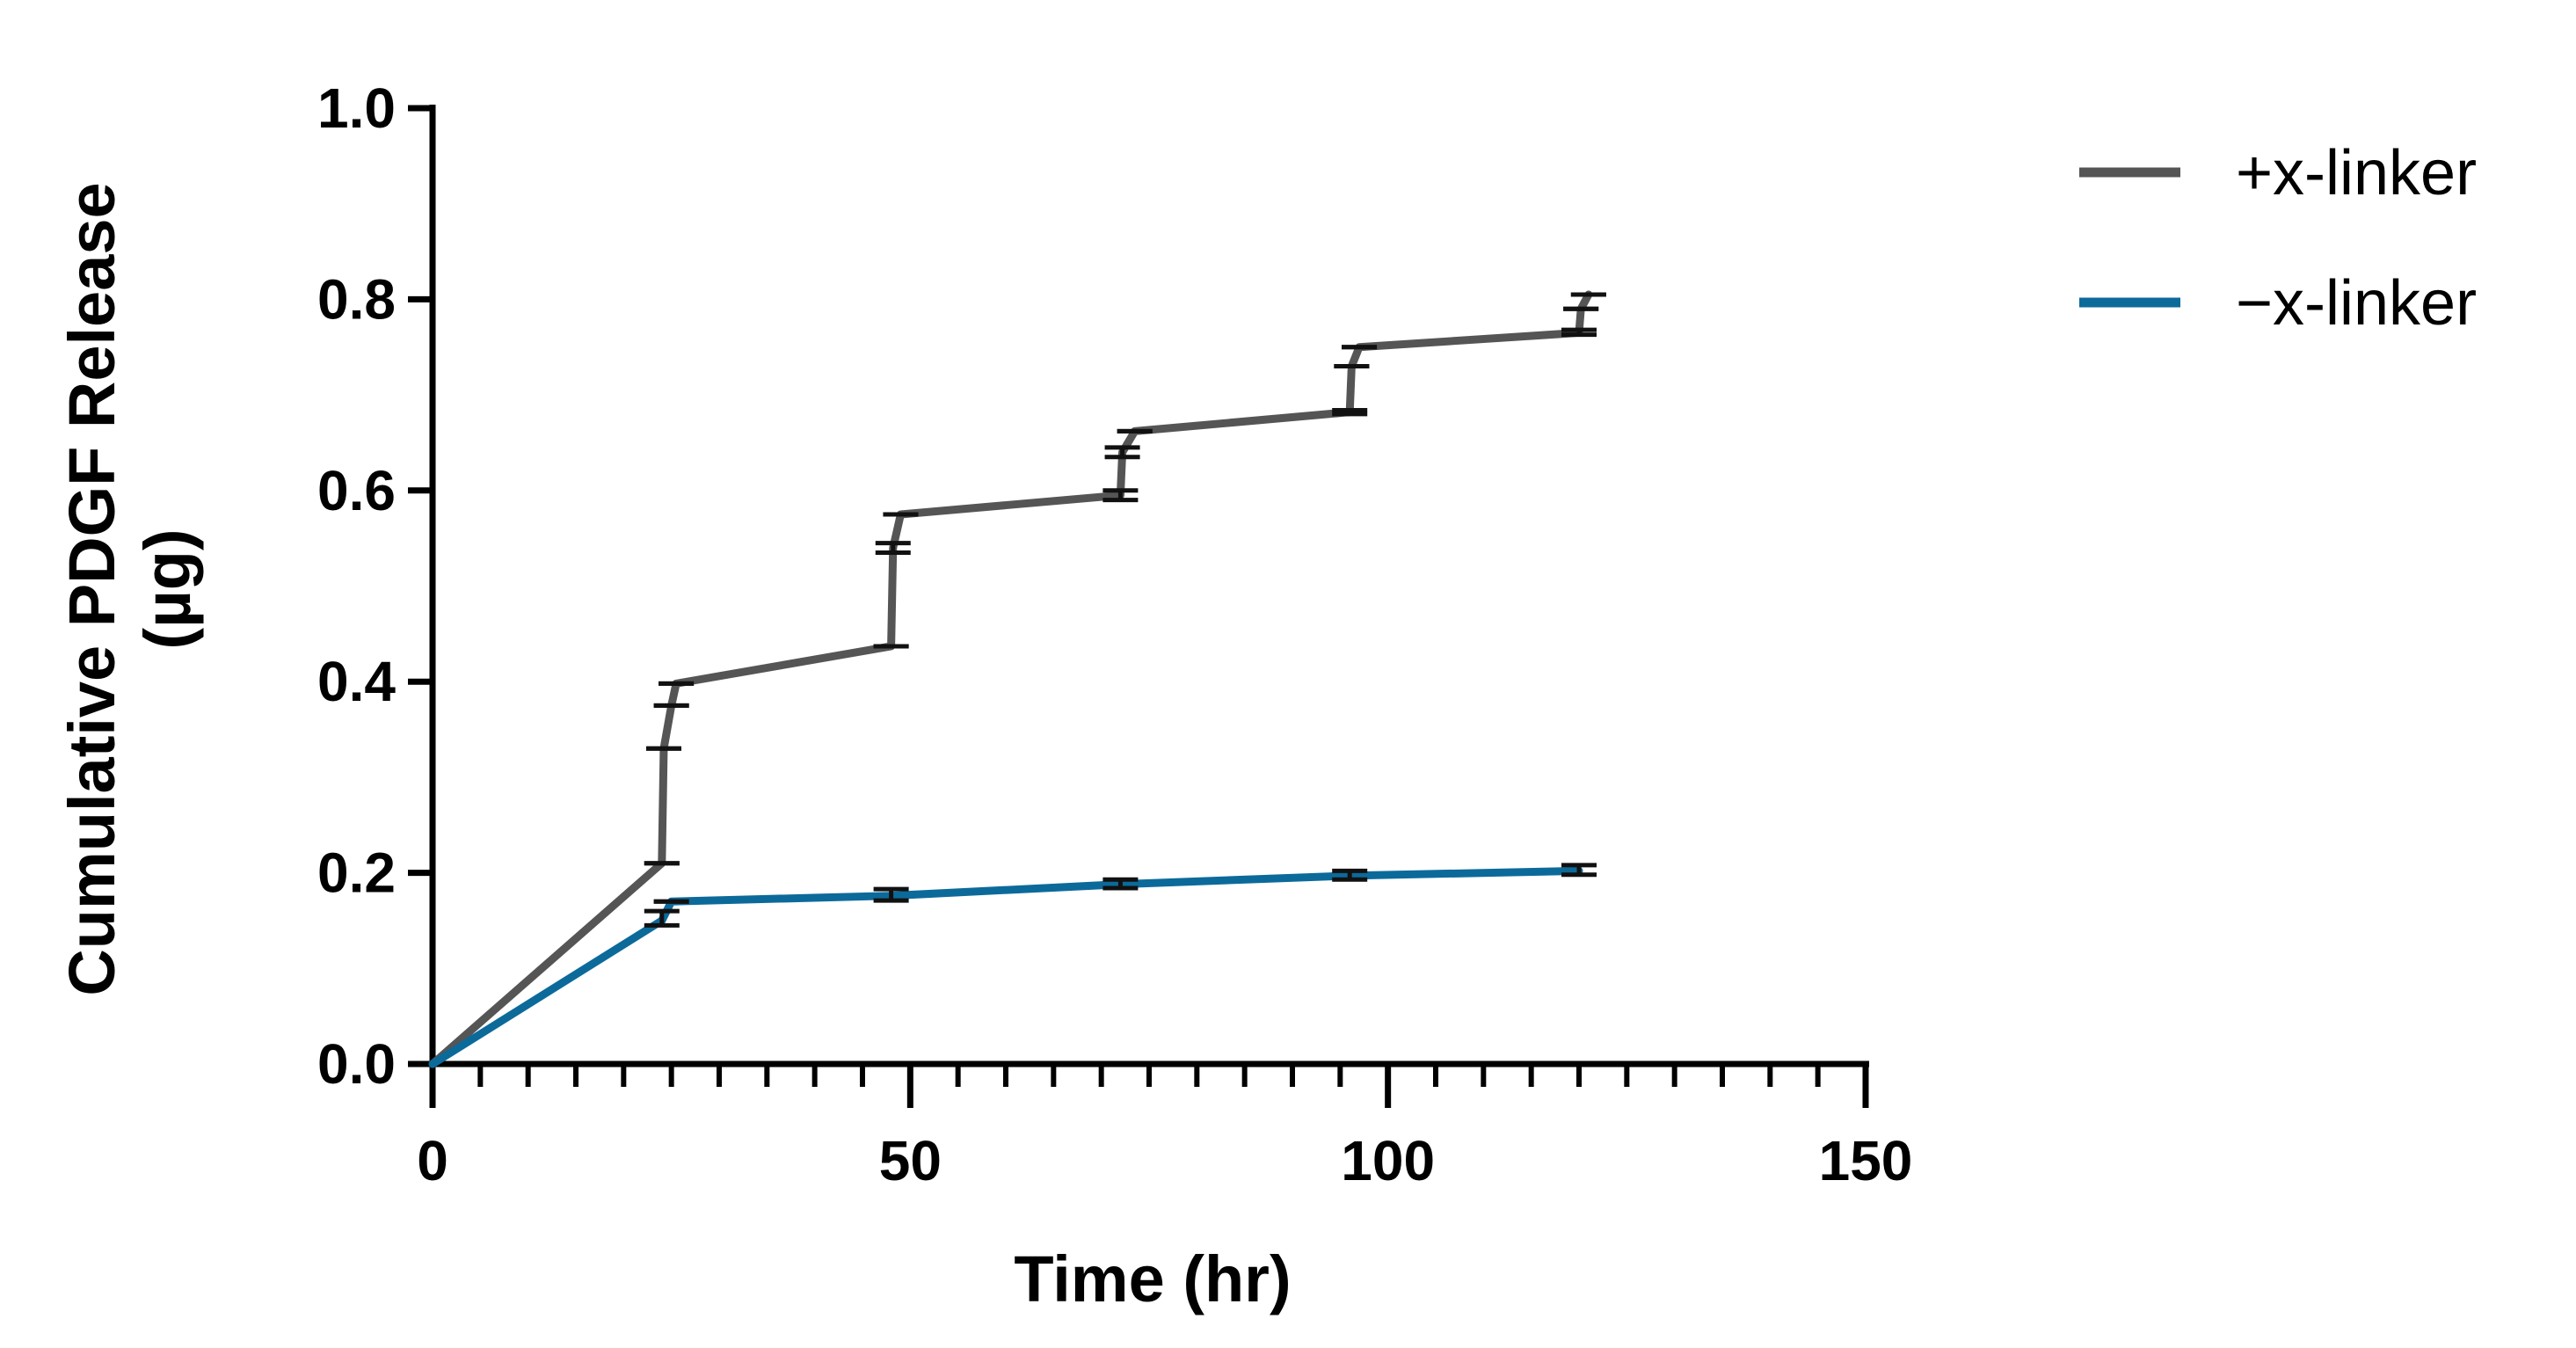  I want to click on legend: +x-linker −x-linker, so click(2278, 239).